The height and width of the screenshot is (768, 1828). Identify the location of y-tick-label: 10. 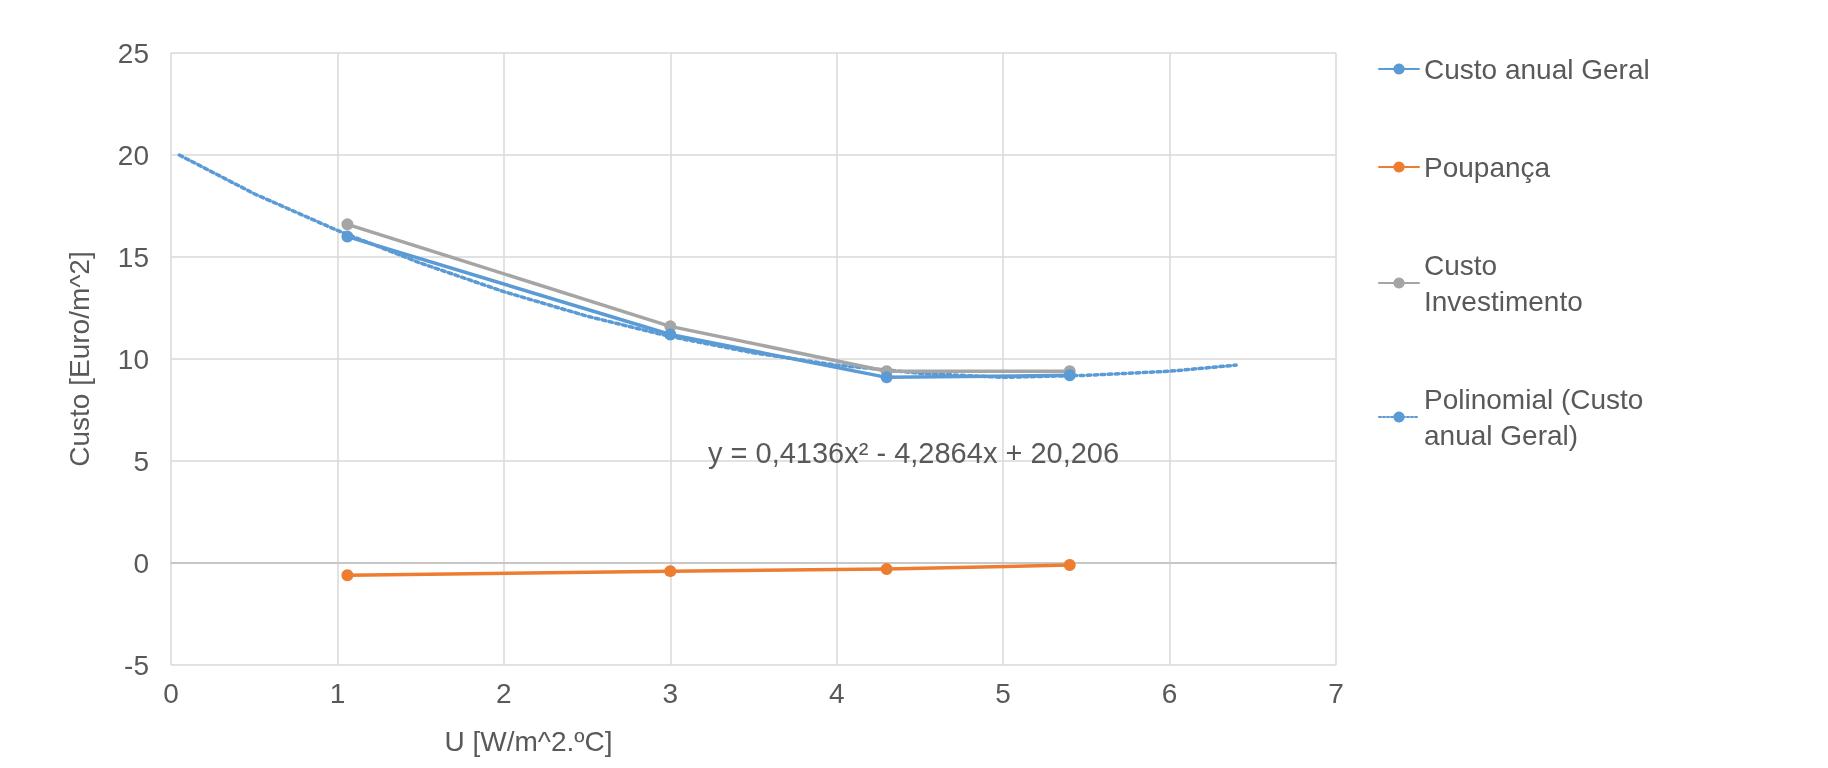
(133, 359).